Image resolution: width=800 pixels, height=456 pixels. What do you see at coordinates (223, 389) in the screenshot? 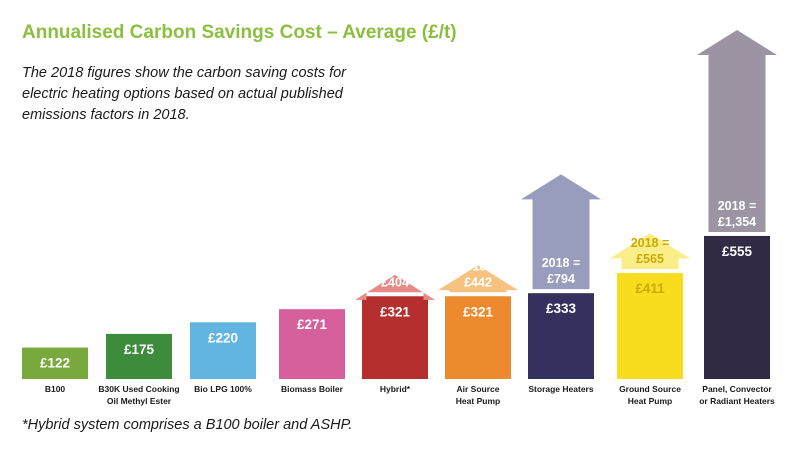
I see `category-label-2: Bio LPG 100%` at bounding box center [223, 389].